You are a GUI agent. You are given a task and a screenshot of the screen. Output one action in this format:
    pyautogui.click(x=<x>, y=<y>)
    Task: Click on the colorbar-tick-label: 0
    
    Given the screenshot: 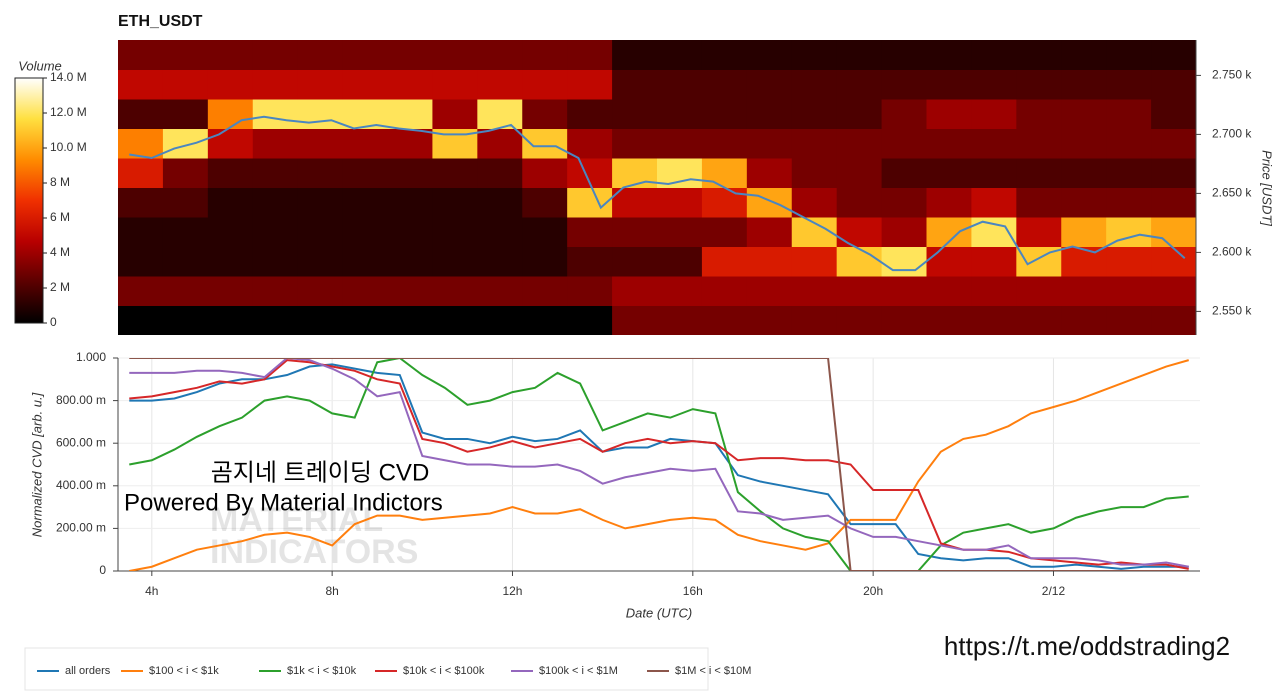 What is the action you would take?
    pyautogui.click(x=53, y=322)
    